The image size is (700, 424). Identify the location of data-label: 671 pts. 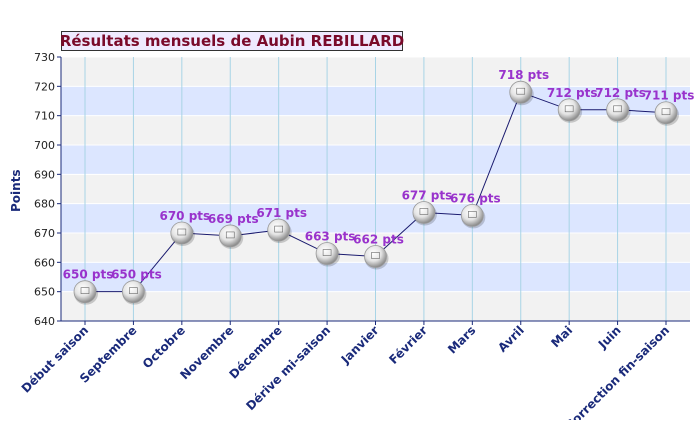
(281, 213).